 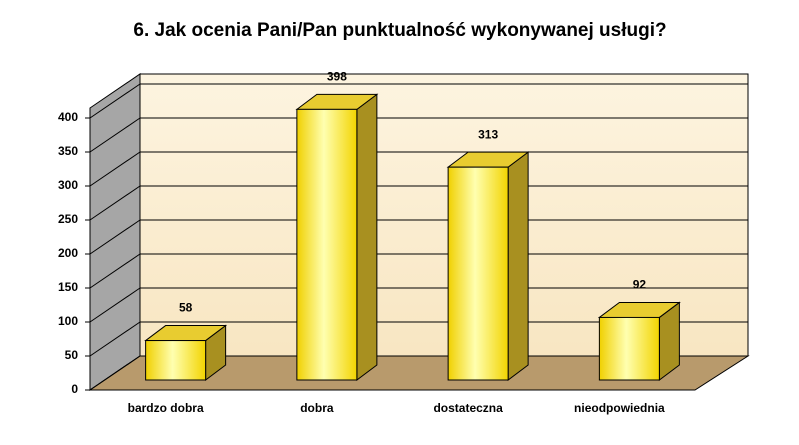 I want to click on y-tick-label: 100, so click(x=68, y=321).